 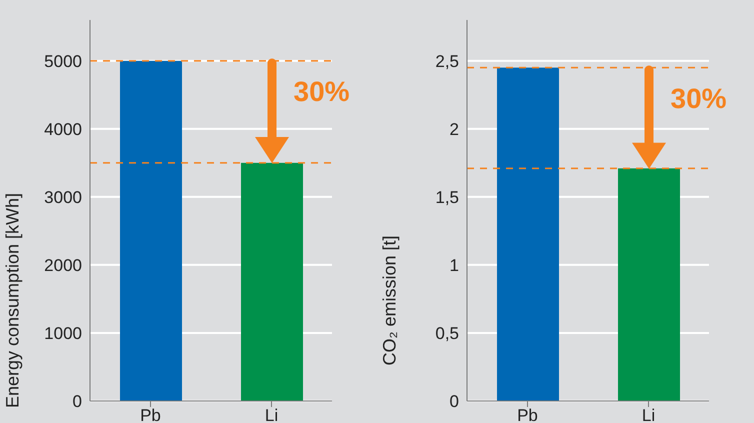 What do you see at coordinates (447, 333) in the screenshot?
I see `y-tick-label: 0,5` at bounding box center [447, 333].